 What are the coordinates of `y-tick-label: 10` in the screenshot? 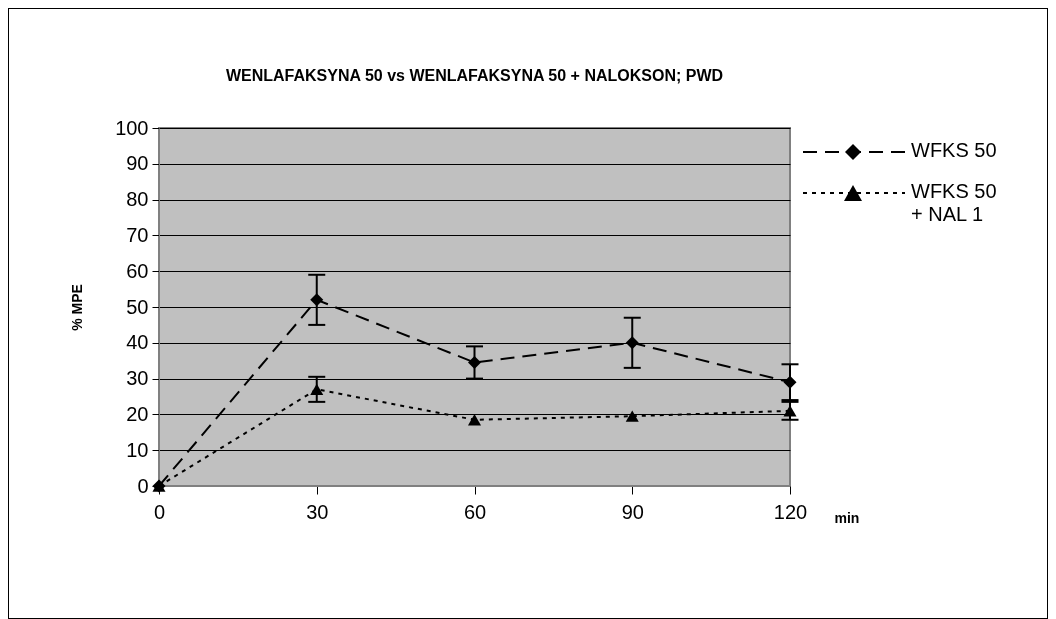 It's located at (137, 449).